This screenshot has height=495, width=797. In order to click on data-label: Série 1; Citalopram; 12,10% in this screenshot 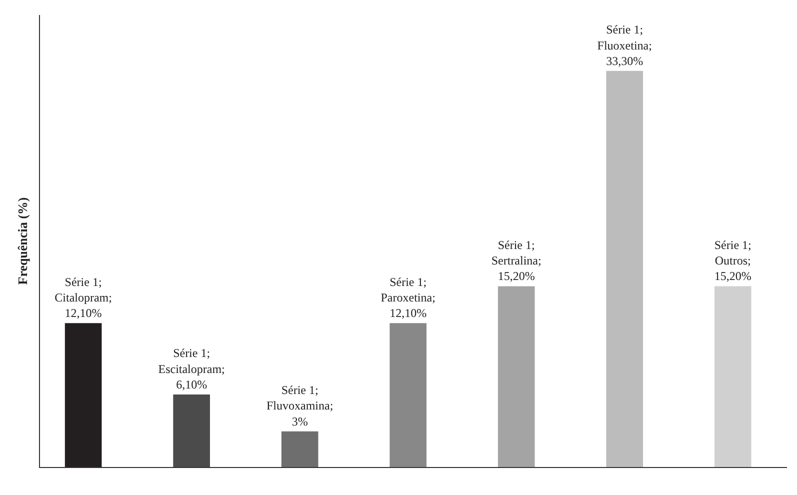, I will do `click(83, 297)`.